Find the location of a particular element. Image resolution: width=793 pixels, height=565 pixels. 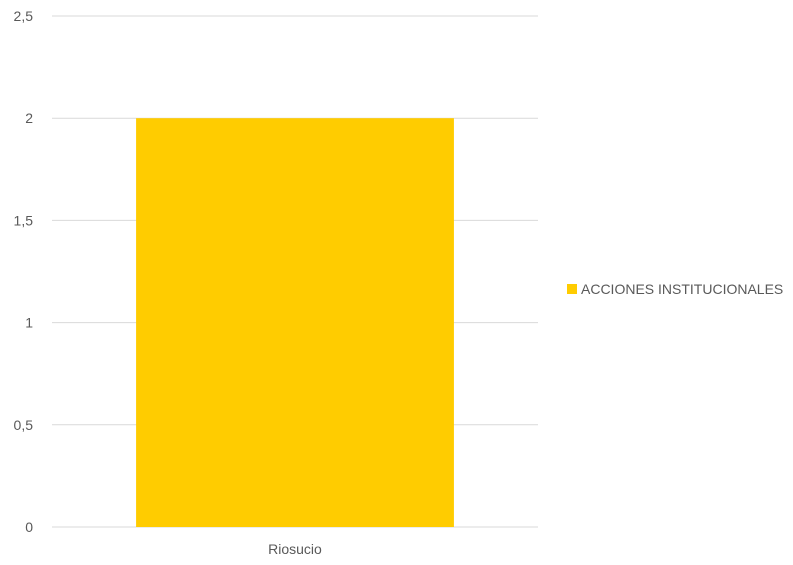

y-tick-label: 1,5 is located at coordinates (24, 220).